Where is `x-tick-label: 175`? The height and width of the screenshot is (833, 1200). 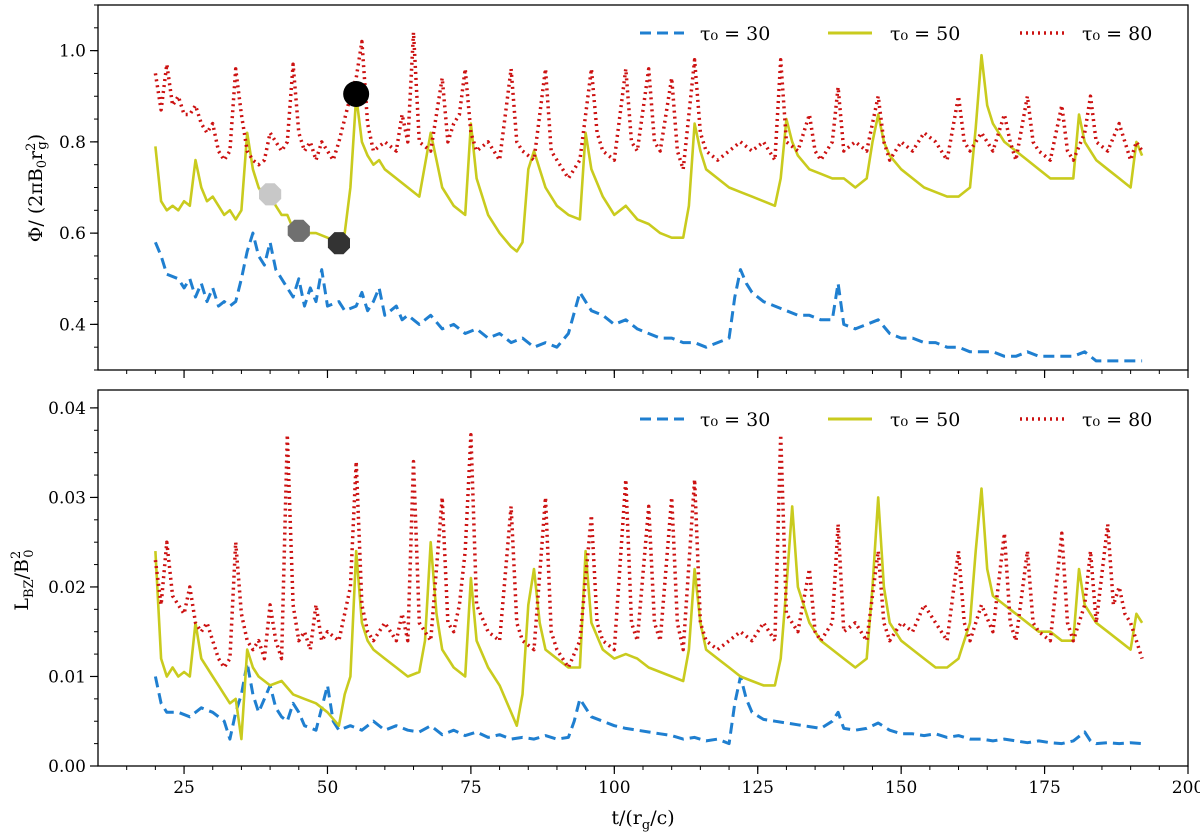
x-tick-label: 175 is located at coordinates (1044, 788).